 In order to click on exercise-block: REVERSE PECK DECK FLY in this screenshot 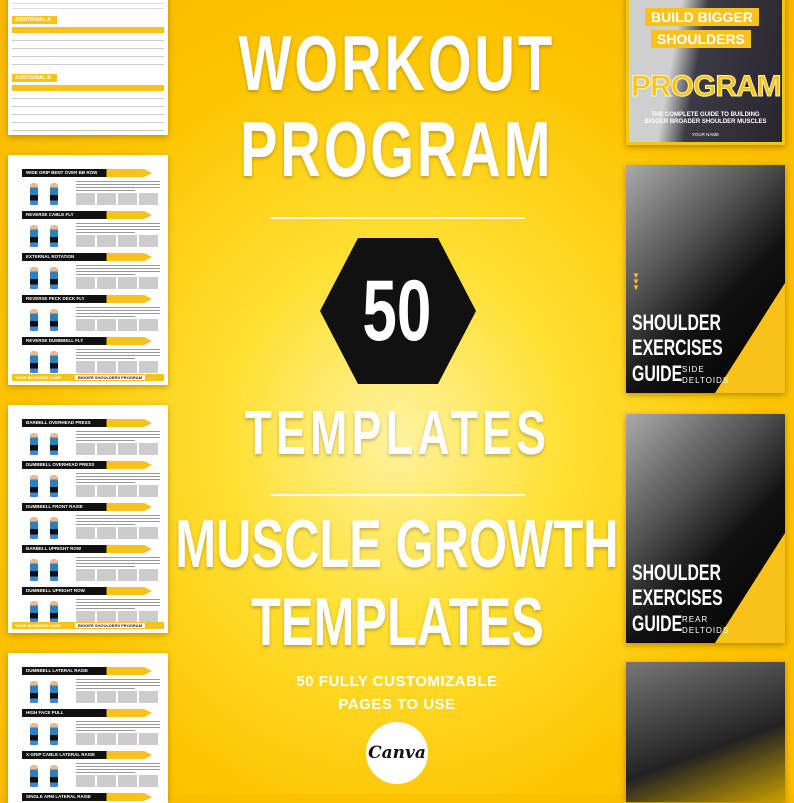, I will do `click(88, 312)`.